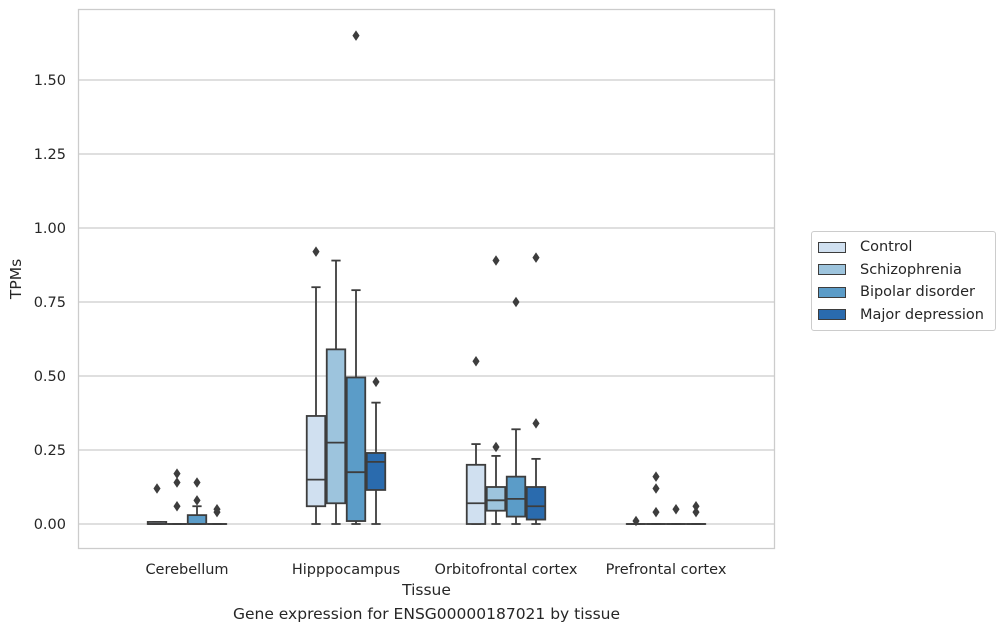 This screenshot has width=1007, height=634. I want to click on legend-item: Control, so click(903, 247).